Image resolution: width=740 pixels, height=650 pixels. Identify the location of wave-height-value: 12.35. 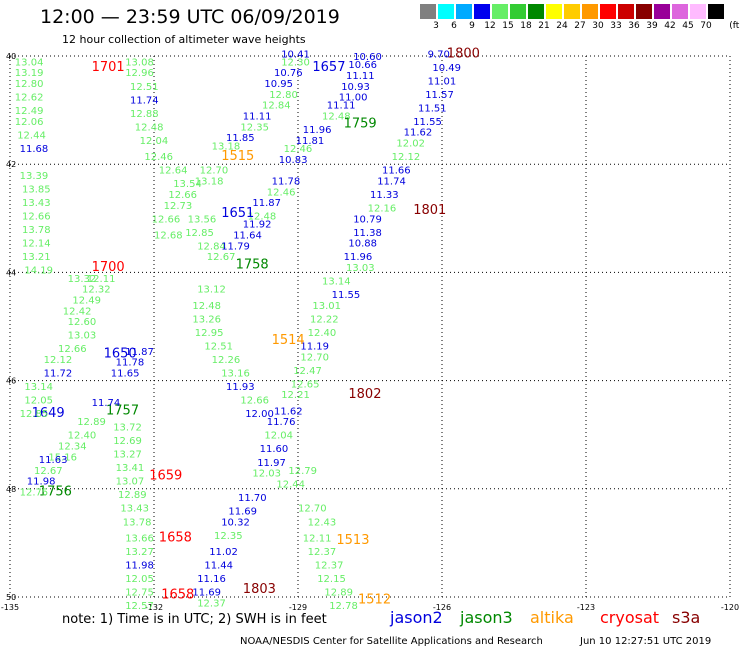
(228, 536).